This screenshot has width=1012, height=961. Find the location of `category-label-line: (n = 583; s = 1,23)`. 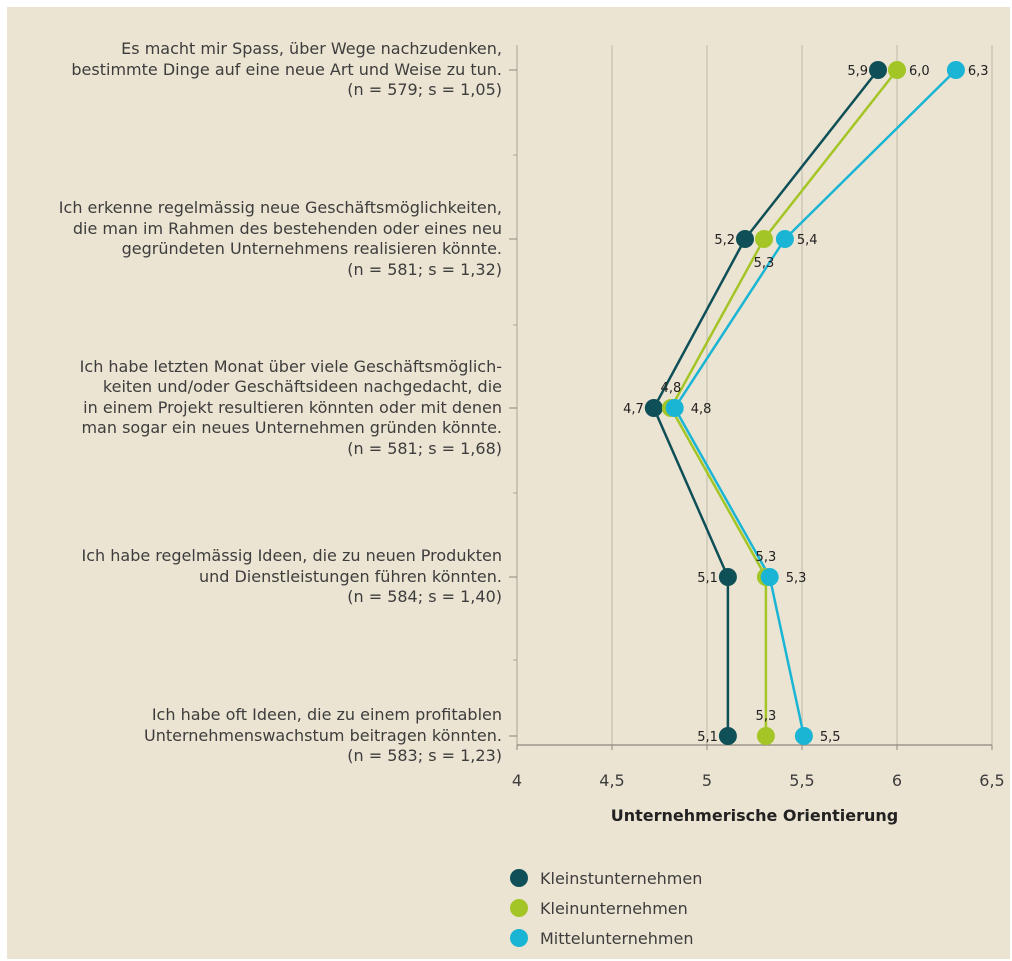

category-label-line: (n = 583; s = 1,23) is located at coordinates (424, 756).